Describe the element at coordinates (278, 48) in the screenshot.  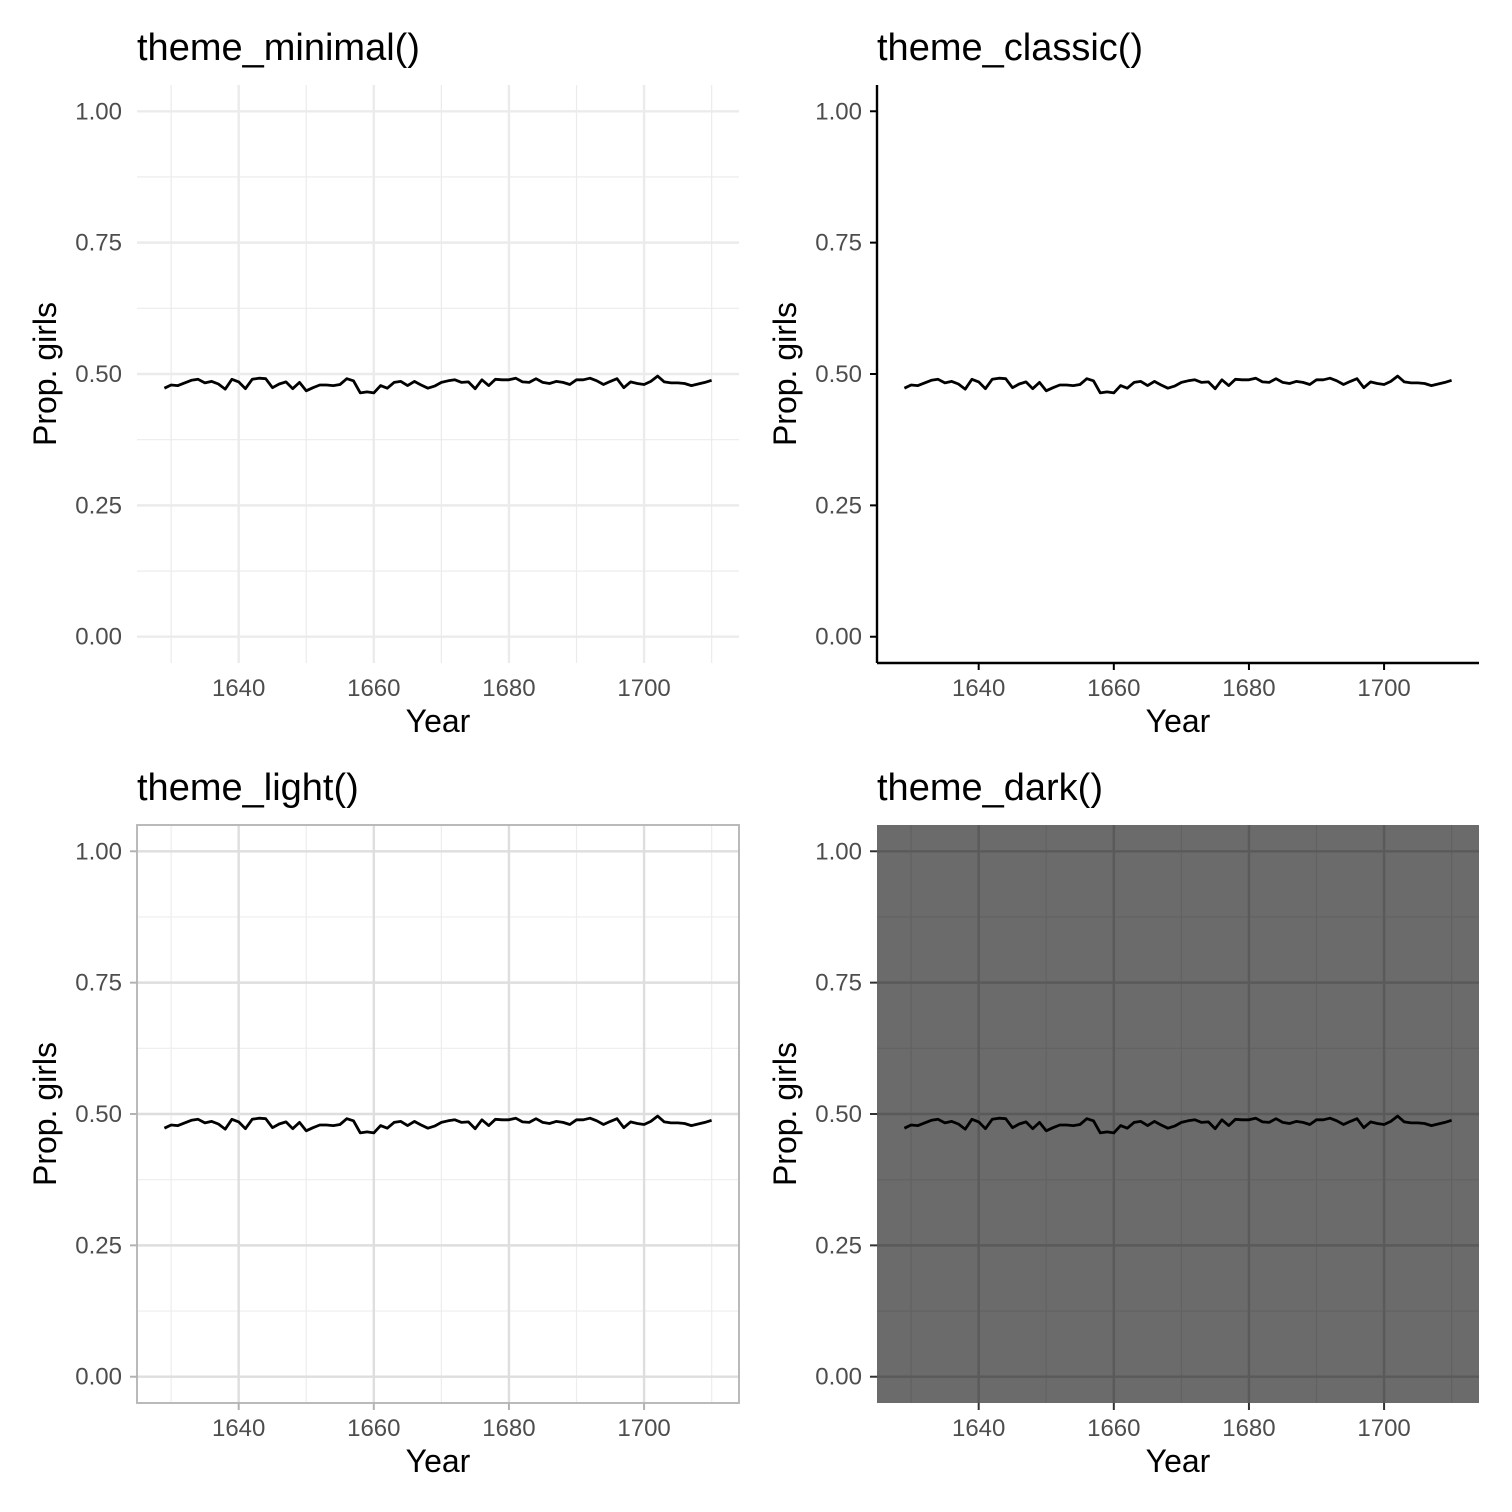
I see `panel-title: theme_minimal()` at that location.